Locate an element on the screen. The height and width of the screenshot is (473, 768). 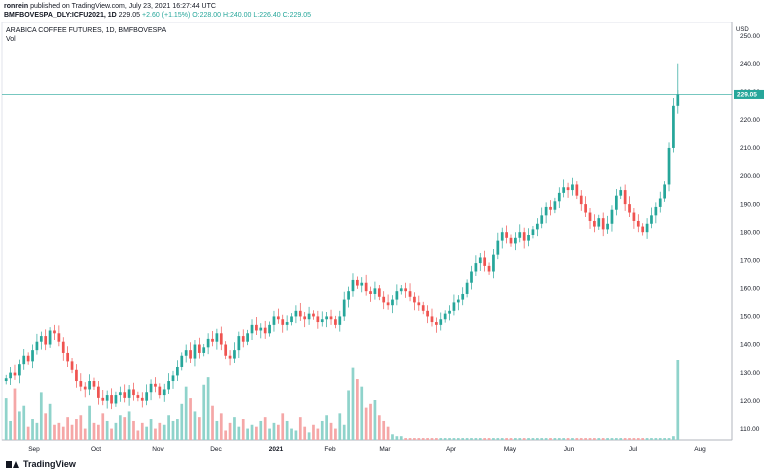
currency-label: USD is located at coordinates (742, 30).